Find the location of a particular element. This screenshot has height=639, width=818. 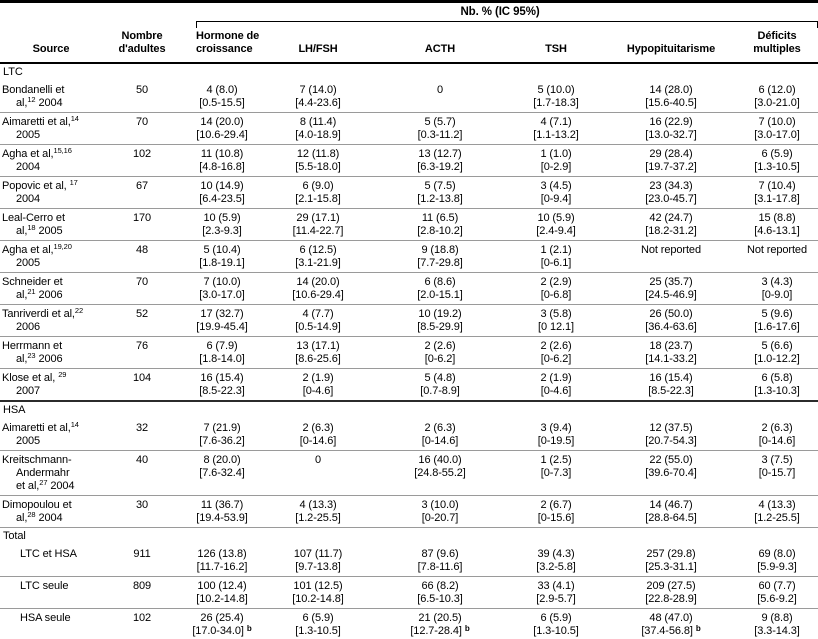

confidence-interval: [8.5-22.3] is located at coordinates (671, 391).